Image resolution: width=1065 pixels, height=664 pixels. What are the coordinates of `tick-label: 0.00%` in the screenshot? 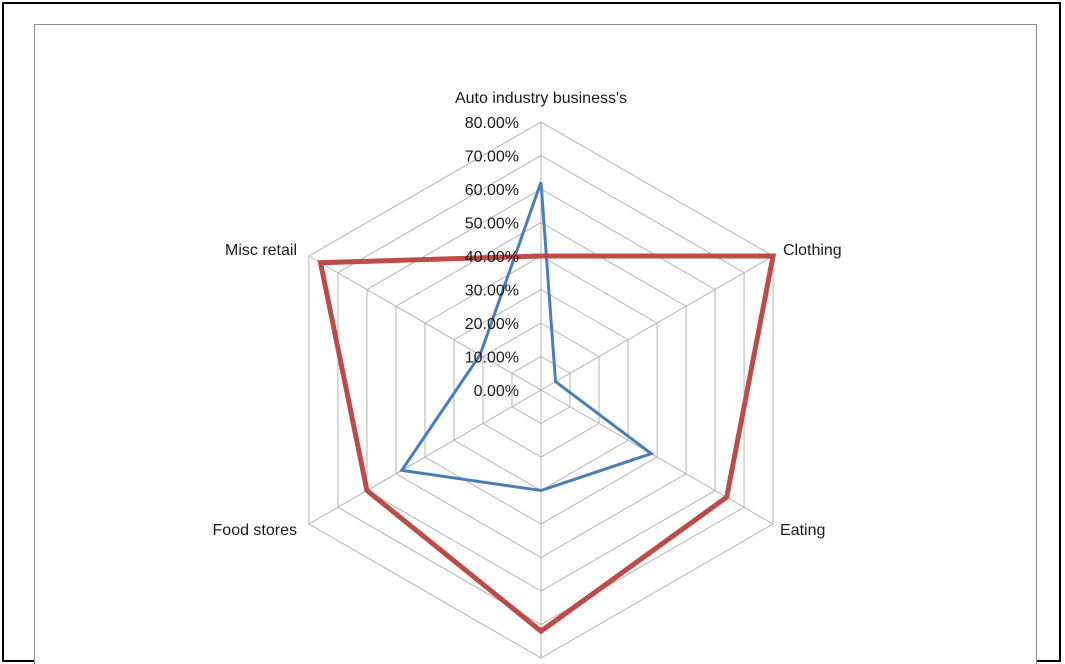 It's located at (496, 391).